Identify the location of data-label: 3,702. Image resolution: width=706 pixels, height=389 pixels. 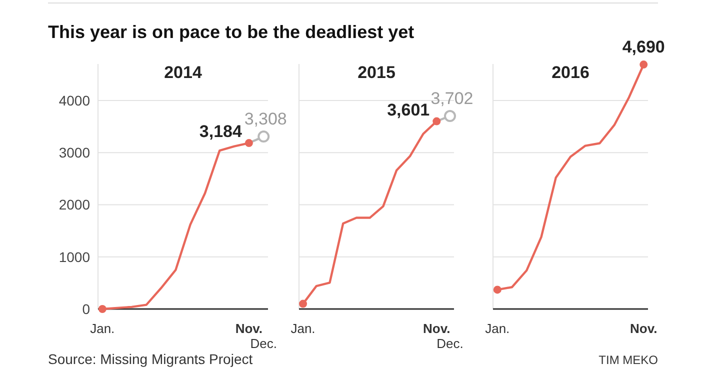
(452, 98).